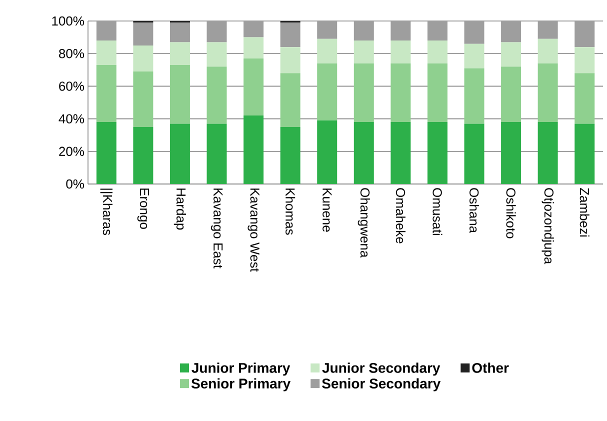 The image size is (607, 421). I want to click on legend-label: Junior Secondary, so click(381, 369).